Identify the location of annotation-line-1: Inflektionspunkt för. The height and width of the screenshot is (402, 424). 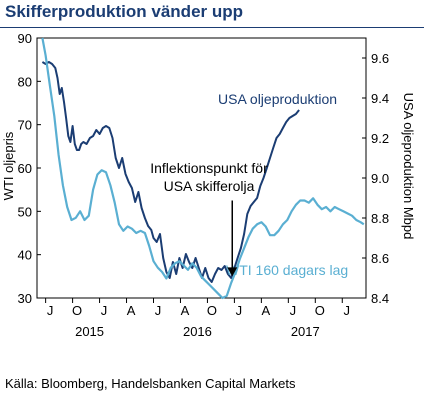
(209, 168).